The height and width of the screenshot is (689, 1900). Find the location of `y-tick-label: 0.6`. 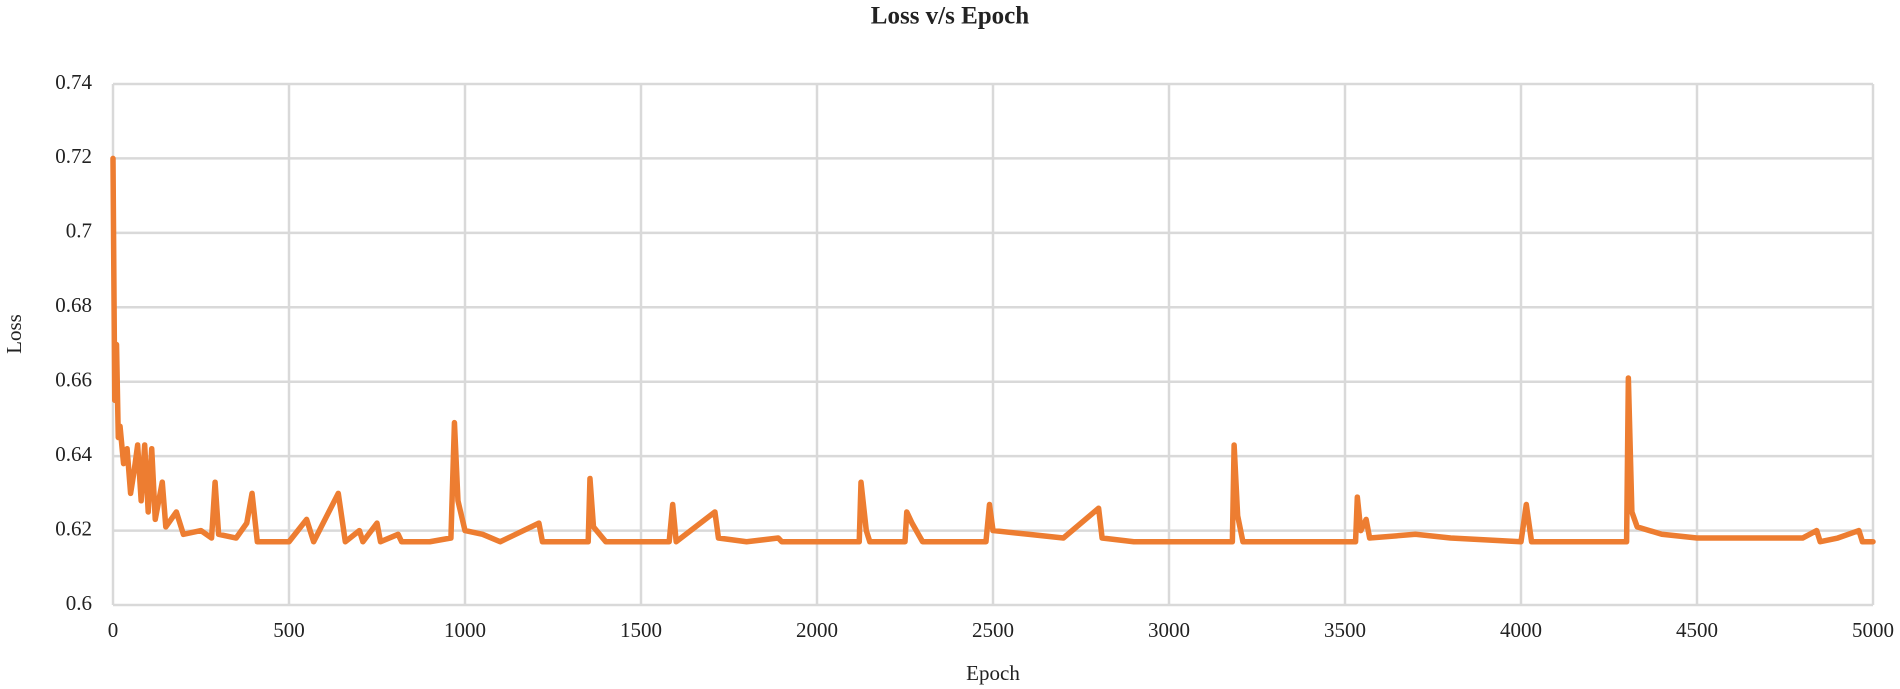

y-tick-label: 0.6 is located at coordinates (79, 603).